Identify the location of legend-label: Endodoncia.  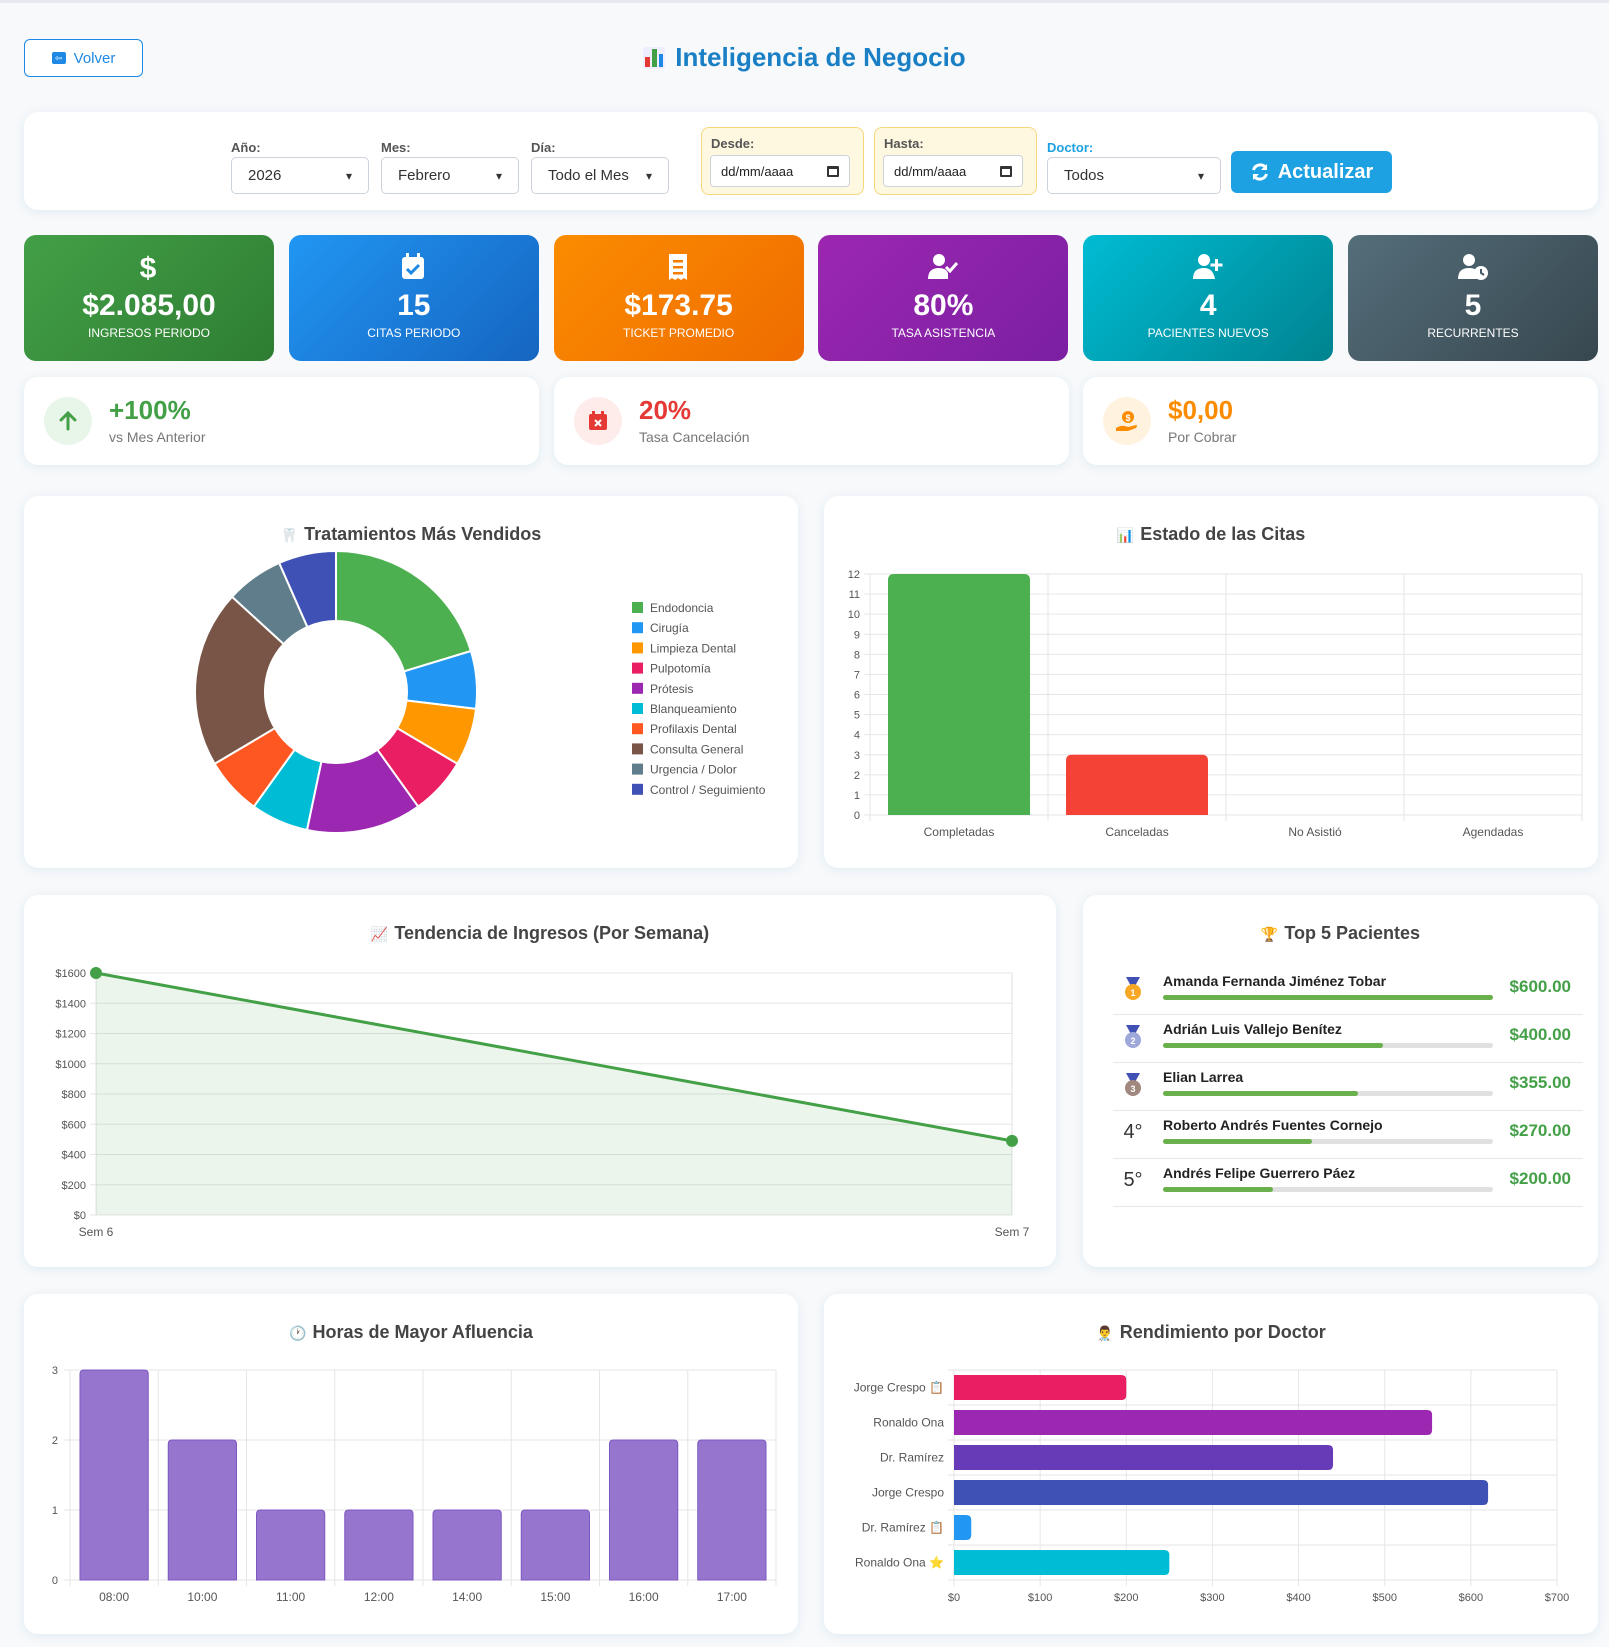
(682, 608).